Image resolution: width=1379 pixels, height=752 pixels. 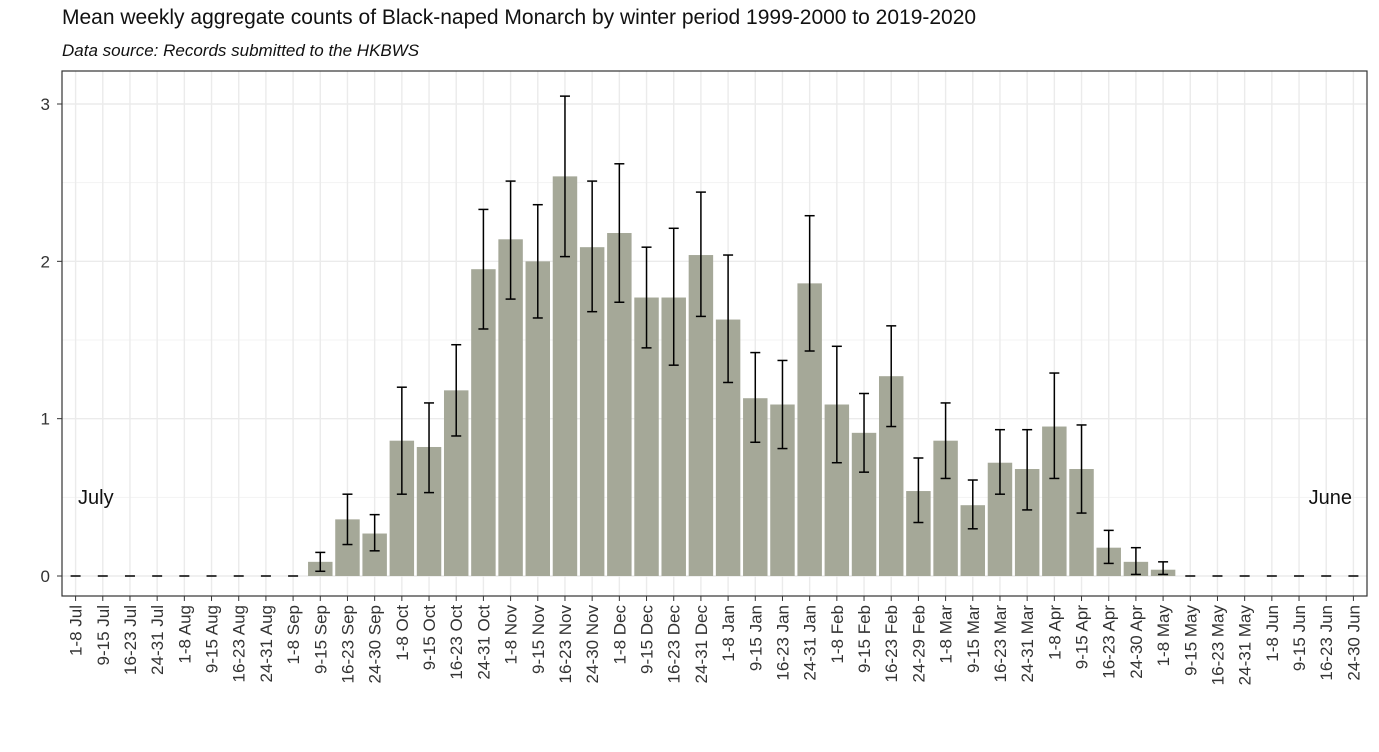 What do you see at coordinates (1217, 645) in the screenshot?
I see `x-tick-label: 16-23 May` at bounding box center [1217, 645].